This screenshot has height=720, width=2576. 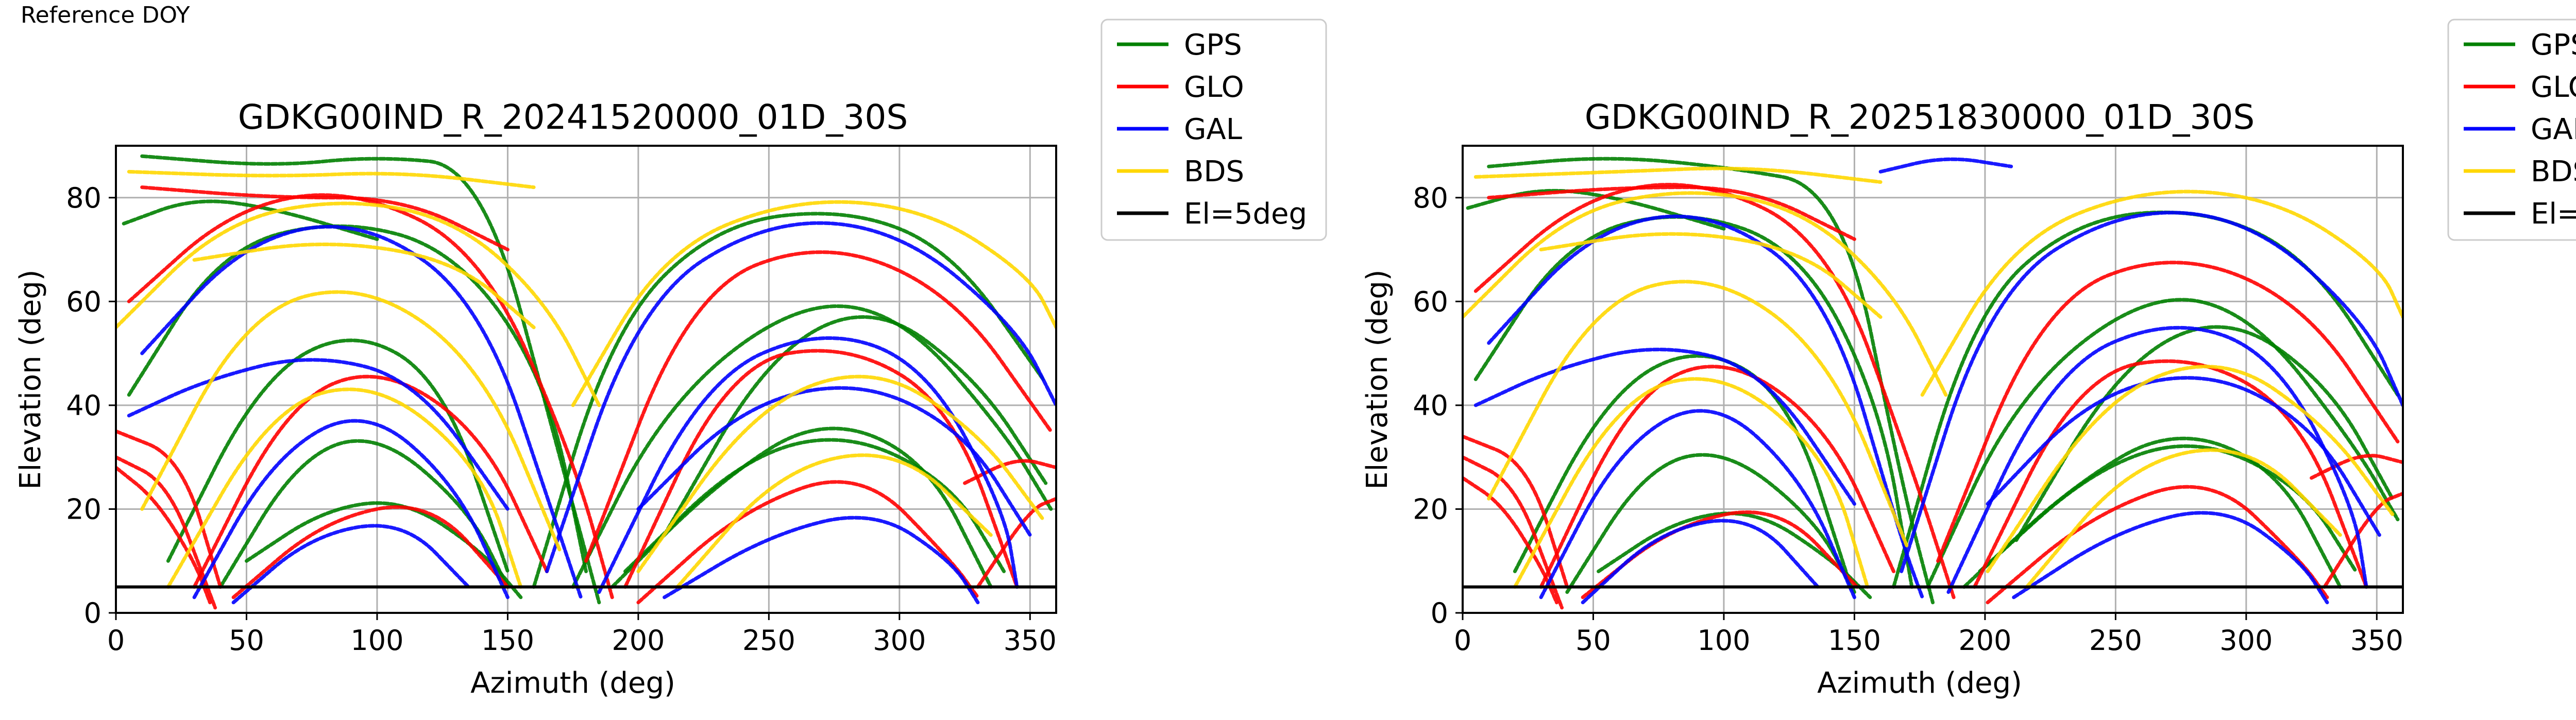 What do you see at coordinates (1593, 640) in the screenshot?
I see `x-tick-label: 50` at bounding box center [1593, 640].